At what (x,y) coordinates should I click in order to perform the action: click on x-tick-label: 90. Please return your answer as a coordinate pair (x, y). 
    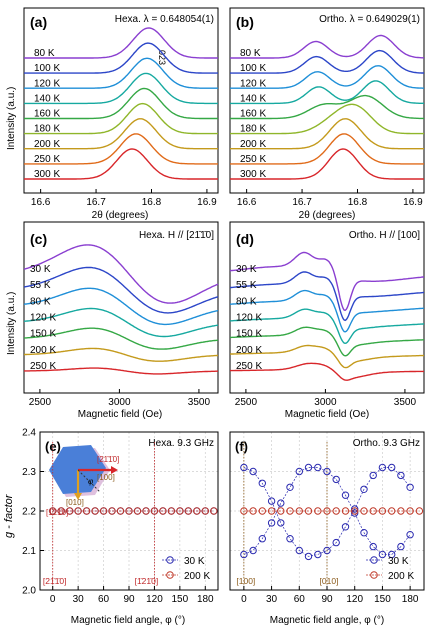
    Looking at the image, I should click on (129, 599).